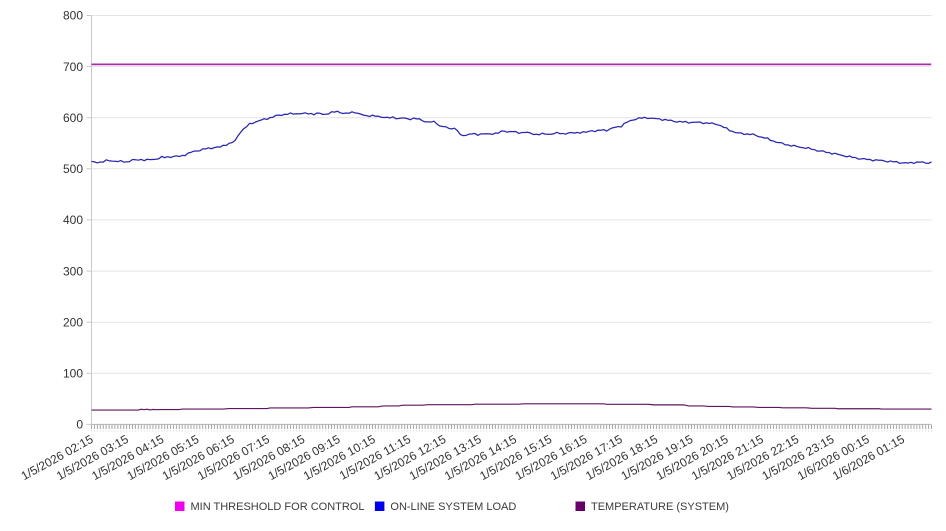  What do you see at coordinates (73, 220) in the screenshot?
I see `svg-text: 400` at bounding box center [73, 220].